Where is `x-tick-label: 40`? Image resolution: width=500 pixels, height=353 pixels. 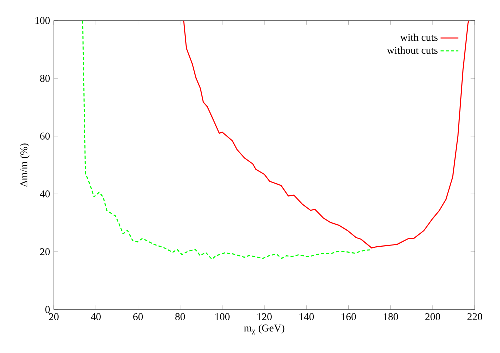
x-tick-label: 40 is located at coordinates (96, 316).